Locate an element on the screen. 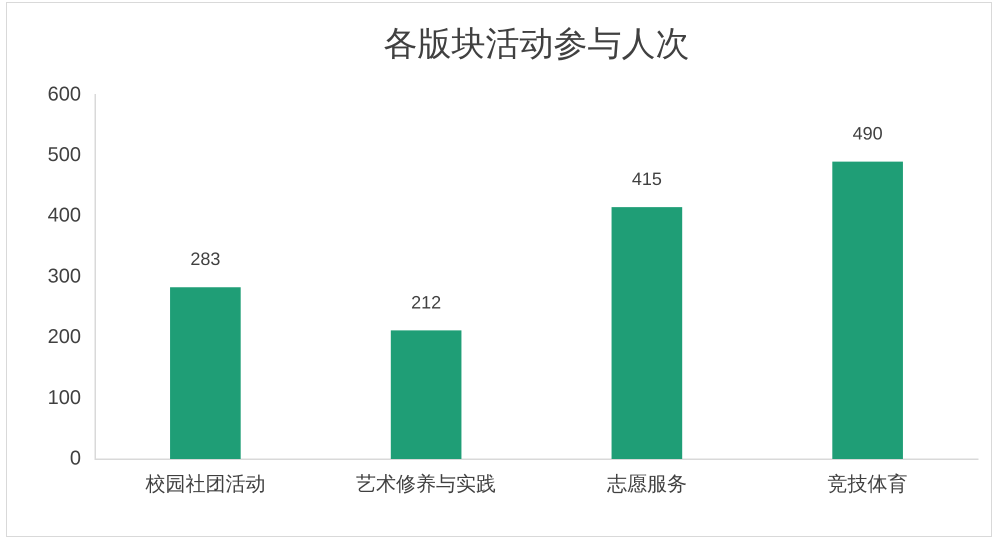 Image resolution: width=1000 pixels, height=541 pixels. x-tick-label: 竞技体育 is located at coordinates (868, 484).